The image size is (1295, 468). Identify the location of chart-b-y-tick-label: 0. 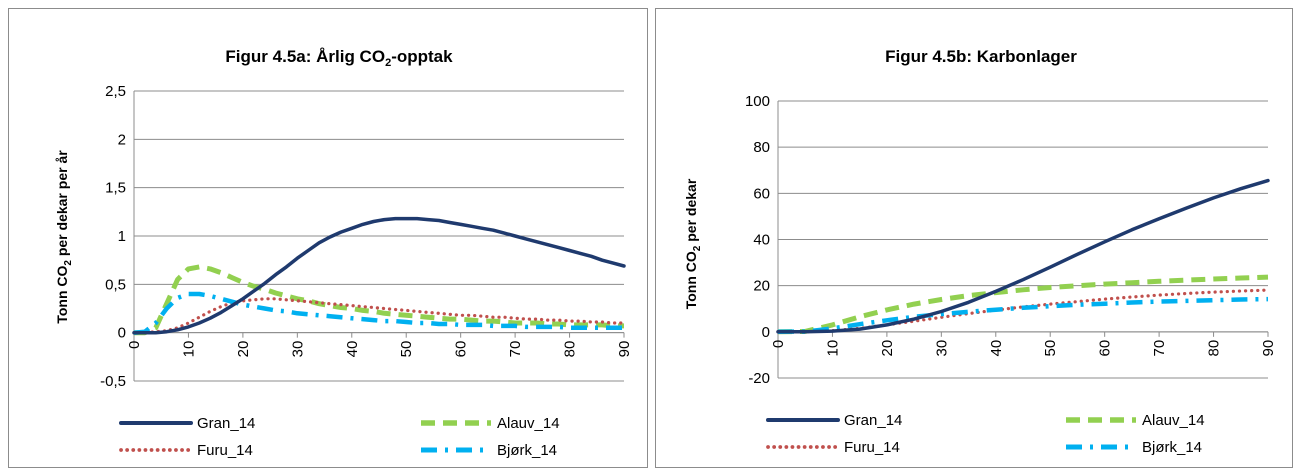
(766, 332).